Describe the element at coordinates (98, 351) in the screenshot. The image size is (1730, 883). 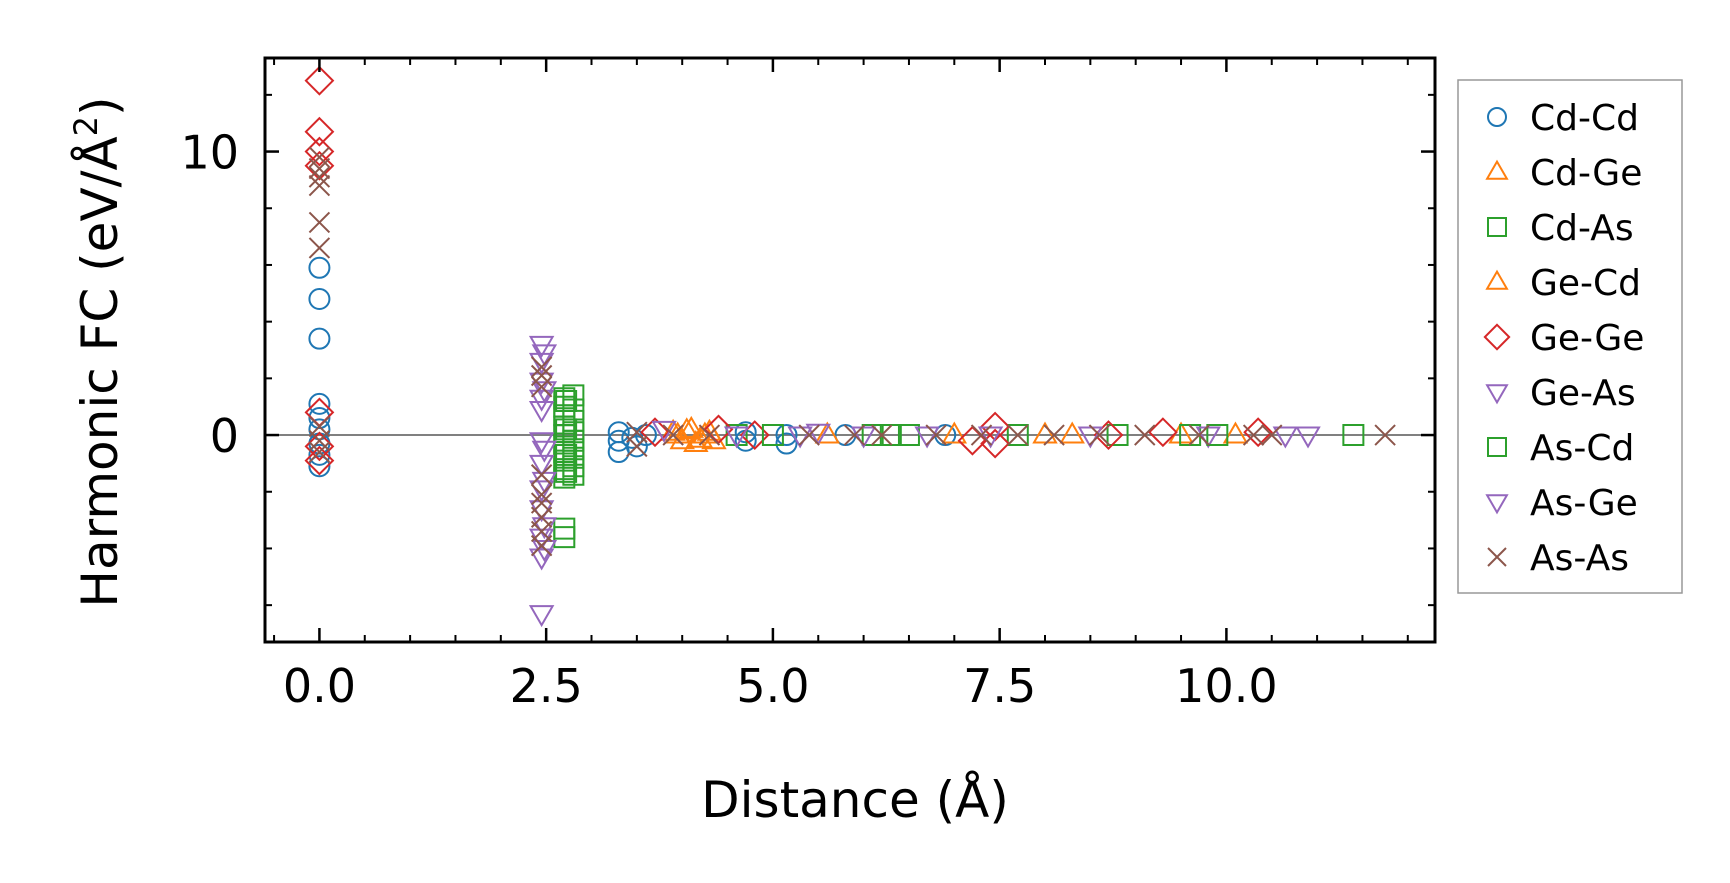
I see `y-axis-label: Harmonic FC (eV/Å2)` at that location.